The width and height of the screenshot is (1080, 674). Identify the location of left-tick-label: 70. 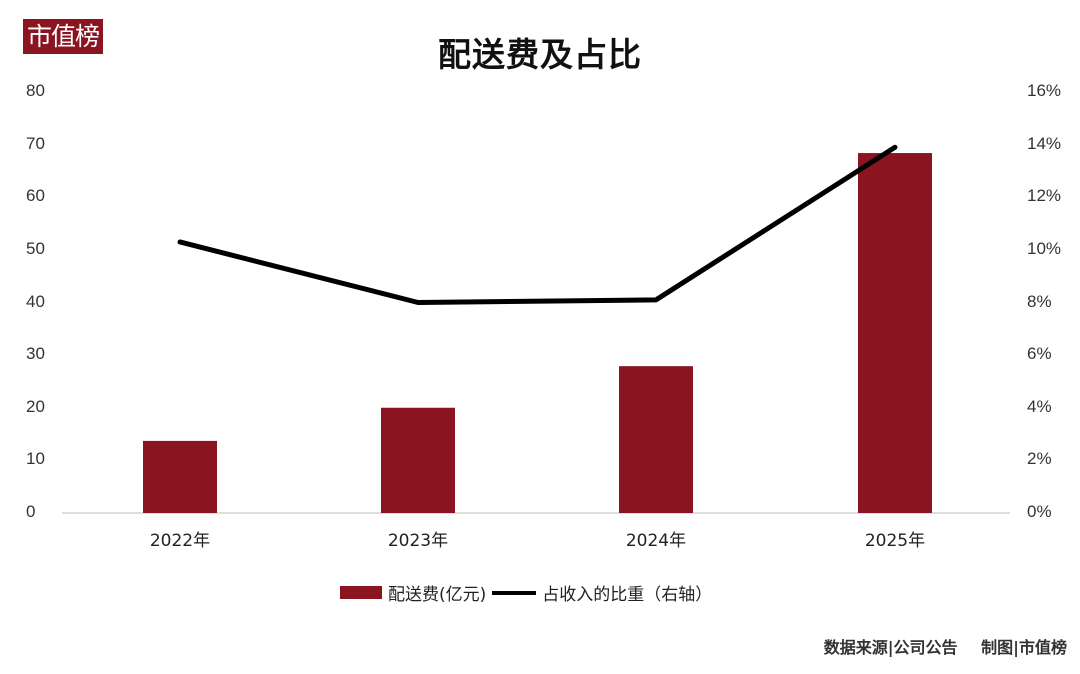
(35, 143).